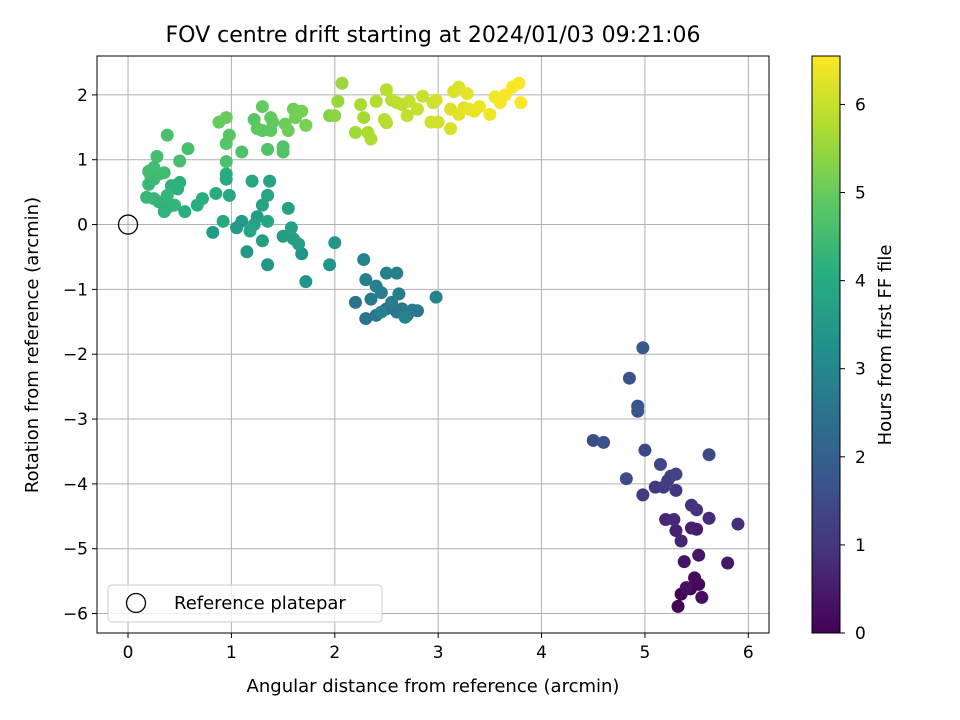 The image size is (960, 720). What do you see at coordinates (260, 603) in the screenshot?
I see `legend-entry-reference: Reference platepar` at bounding box center [260, 603].